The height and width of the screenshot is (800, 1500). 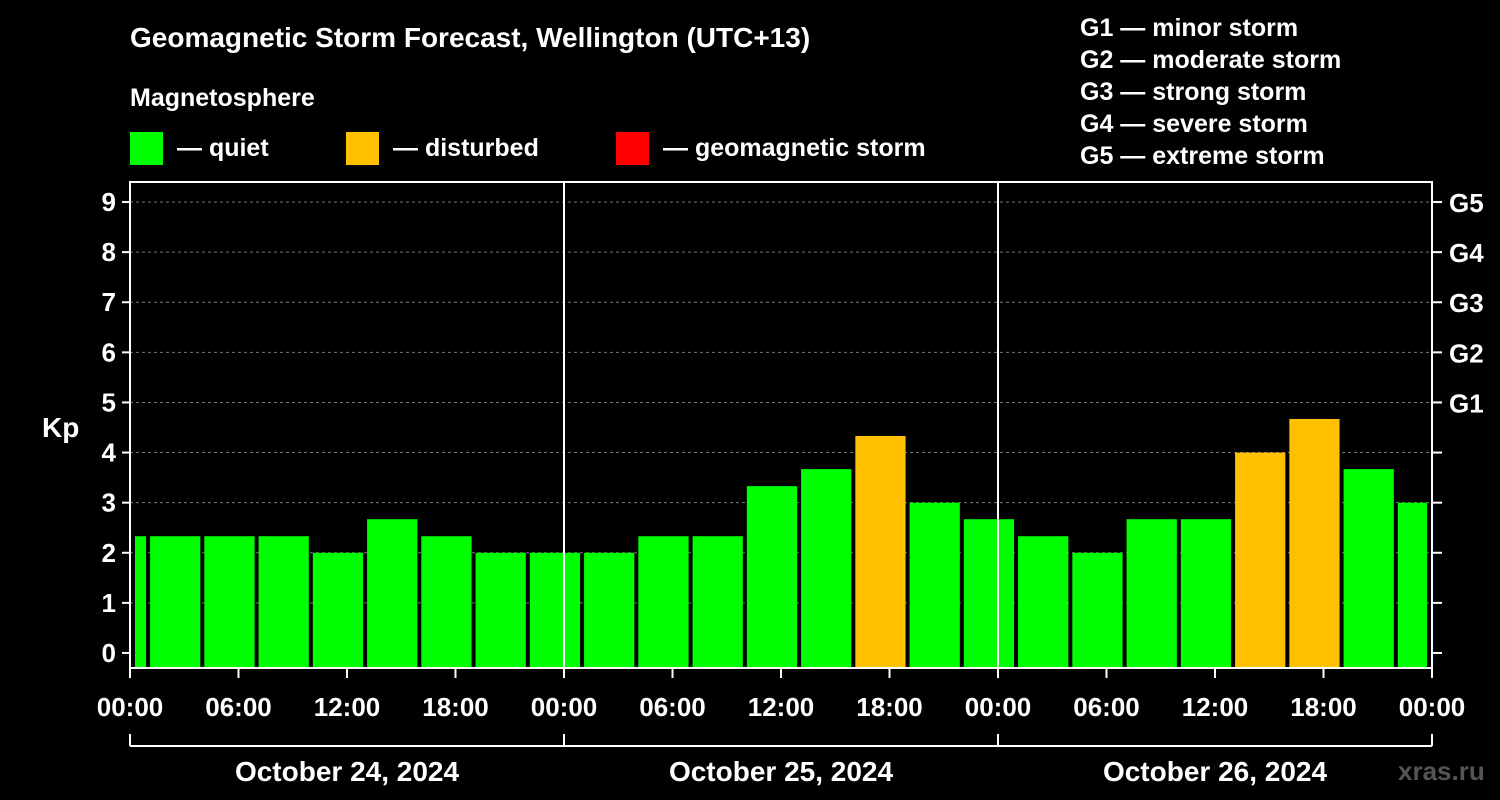 What do you see at coordinates (109, 352) in the screenshot?
I see `y-tick-label-6: 6` at bounding box center [109, 352].